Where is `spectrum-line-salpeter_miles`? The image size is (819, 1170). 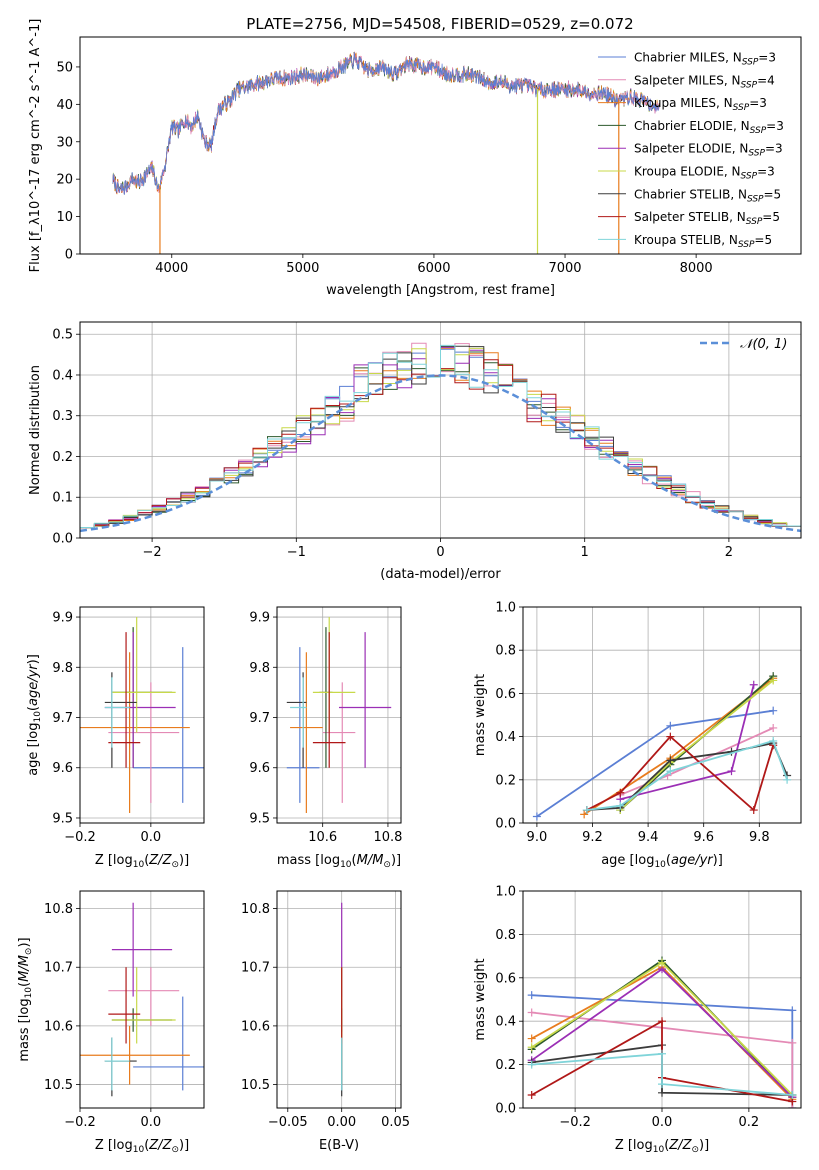 spectrum-line-salpeter_miles is located at coordinates (386, 122).